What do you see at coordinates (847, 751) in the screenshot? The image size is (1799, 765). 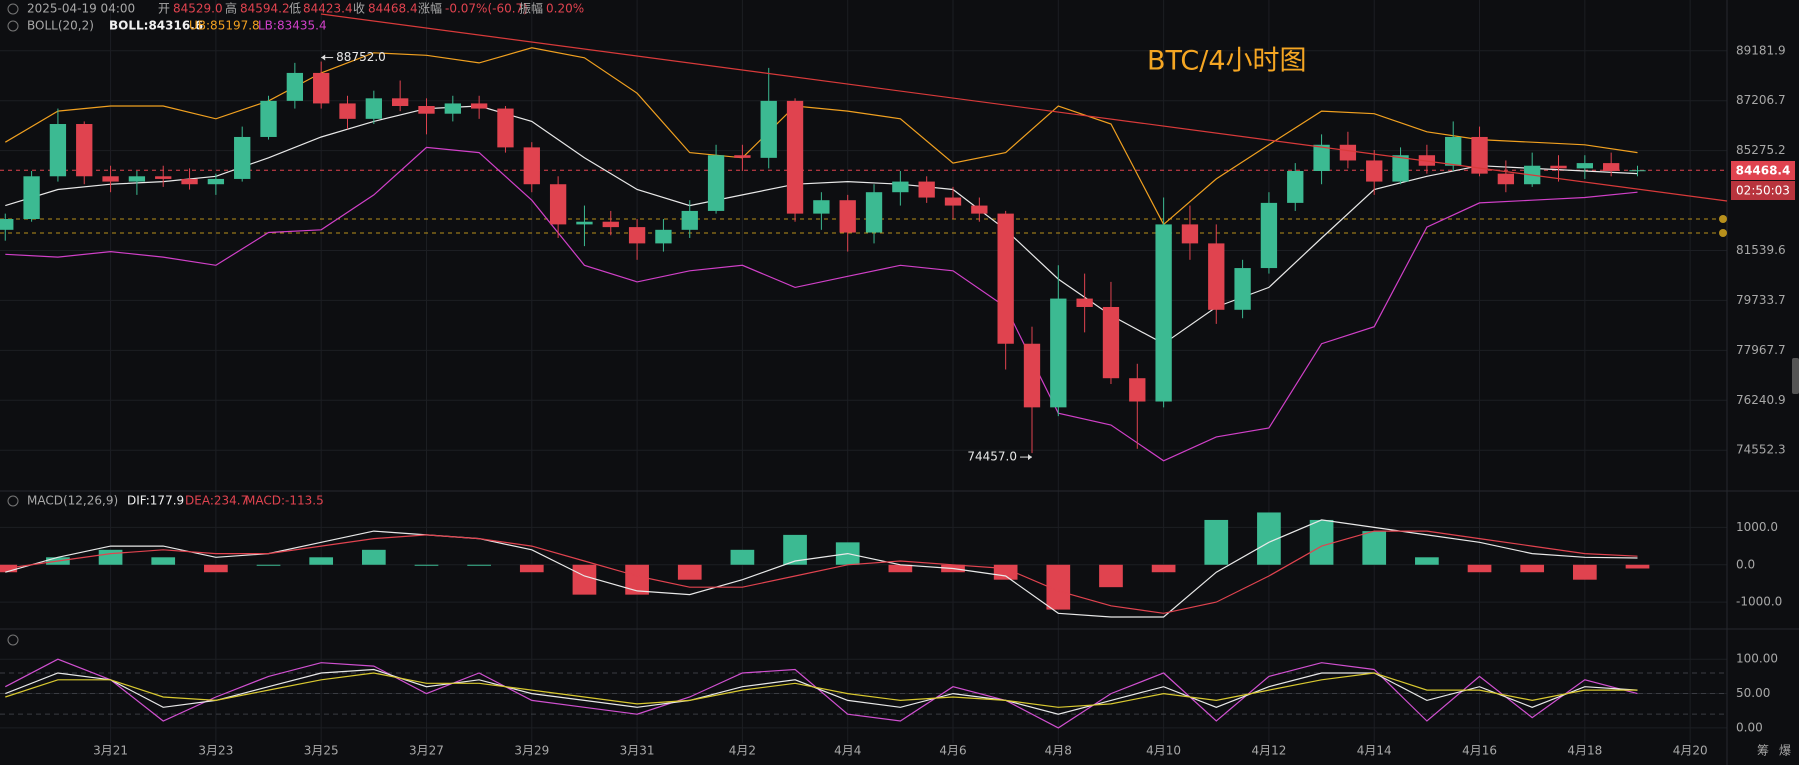 I see `x-tick-label: 4月4` at bounding box center [847, 751].